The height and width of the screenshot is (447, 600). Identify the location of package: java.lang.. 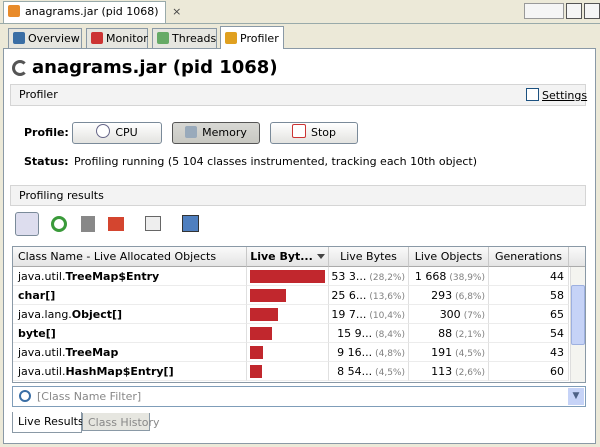
(45, 314).